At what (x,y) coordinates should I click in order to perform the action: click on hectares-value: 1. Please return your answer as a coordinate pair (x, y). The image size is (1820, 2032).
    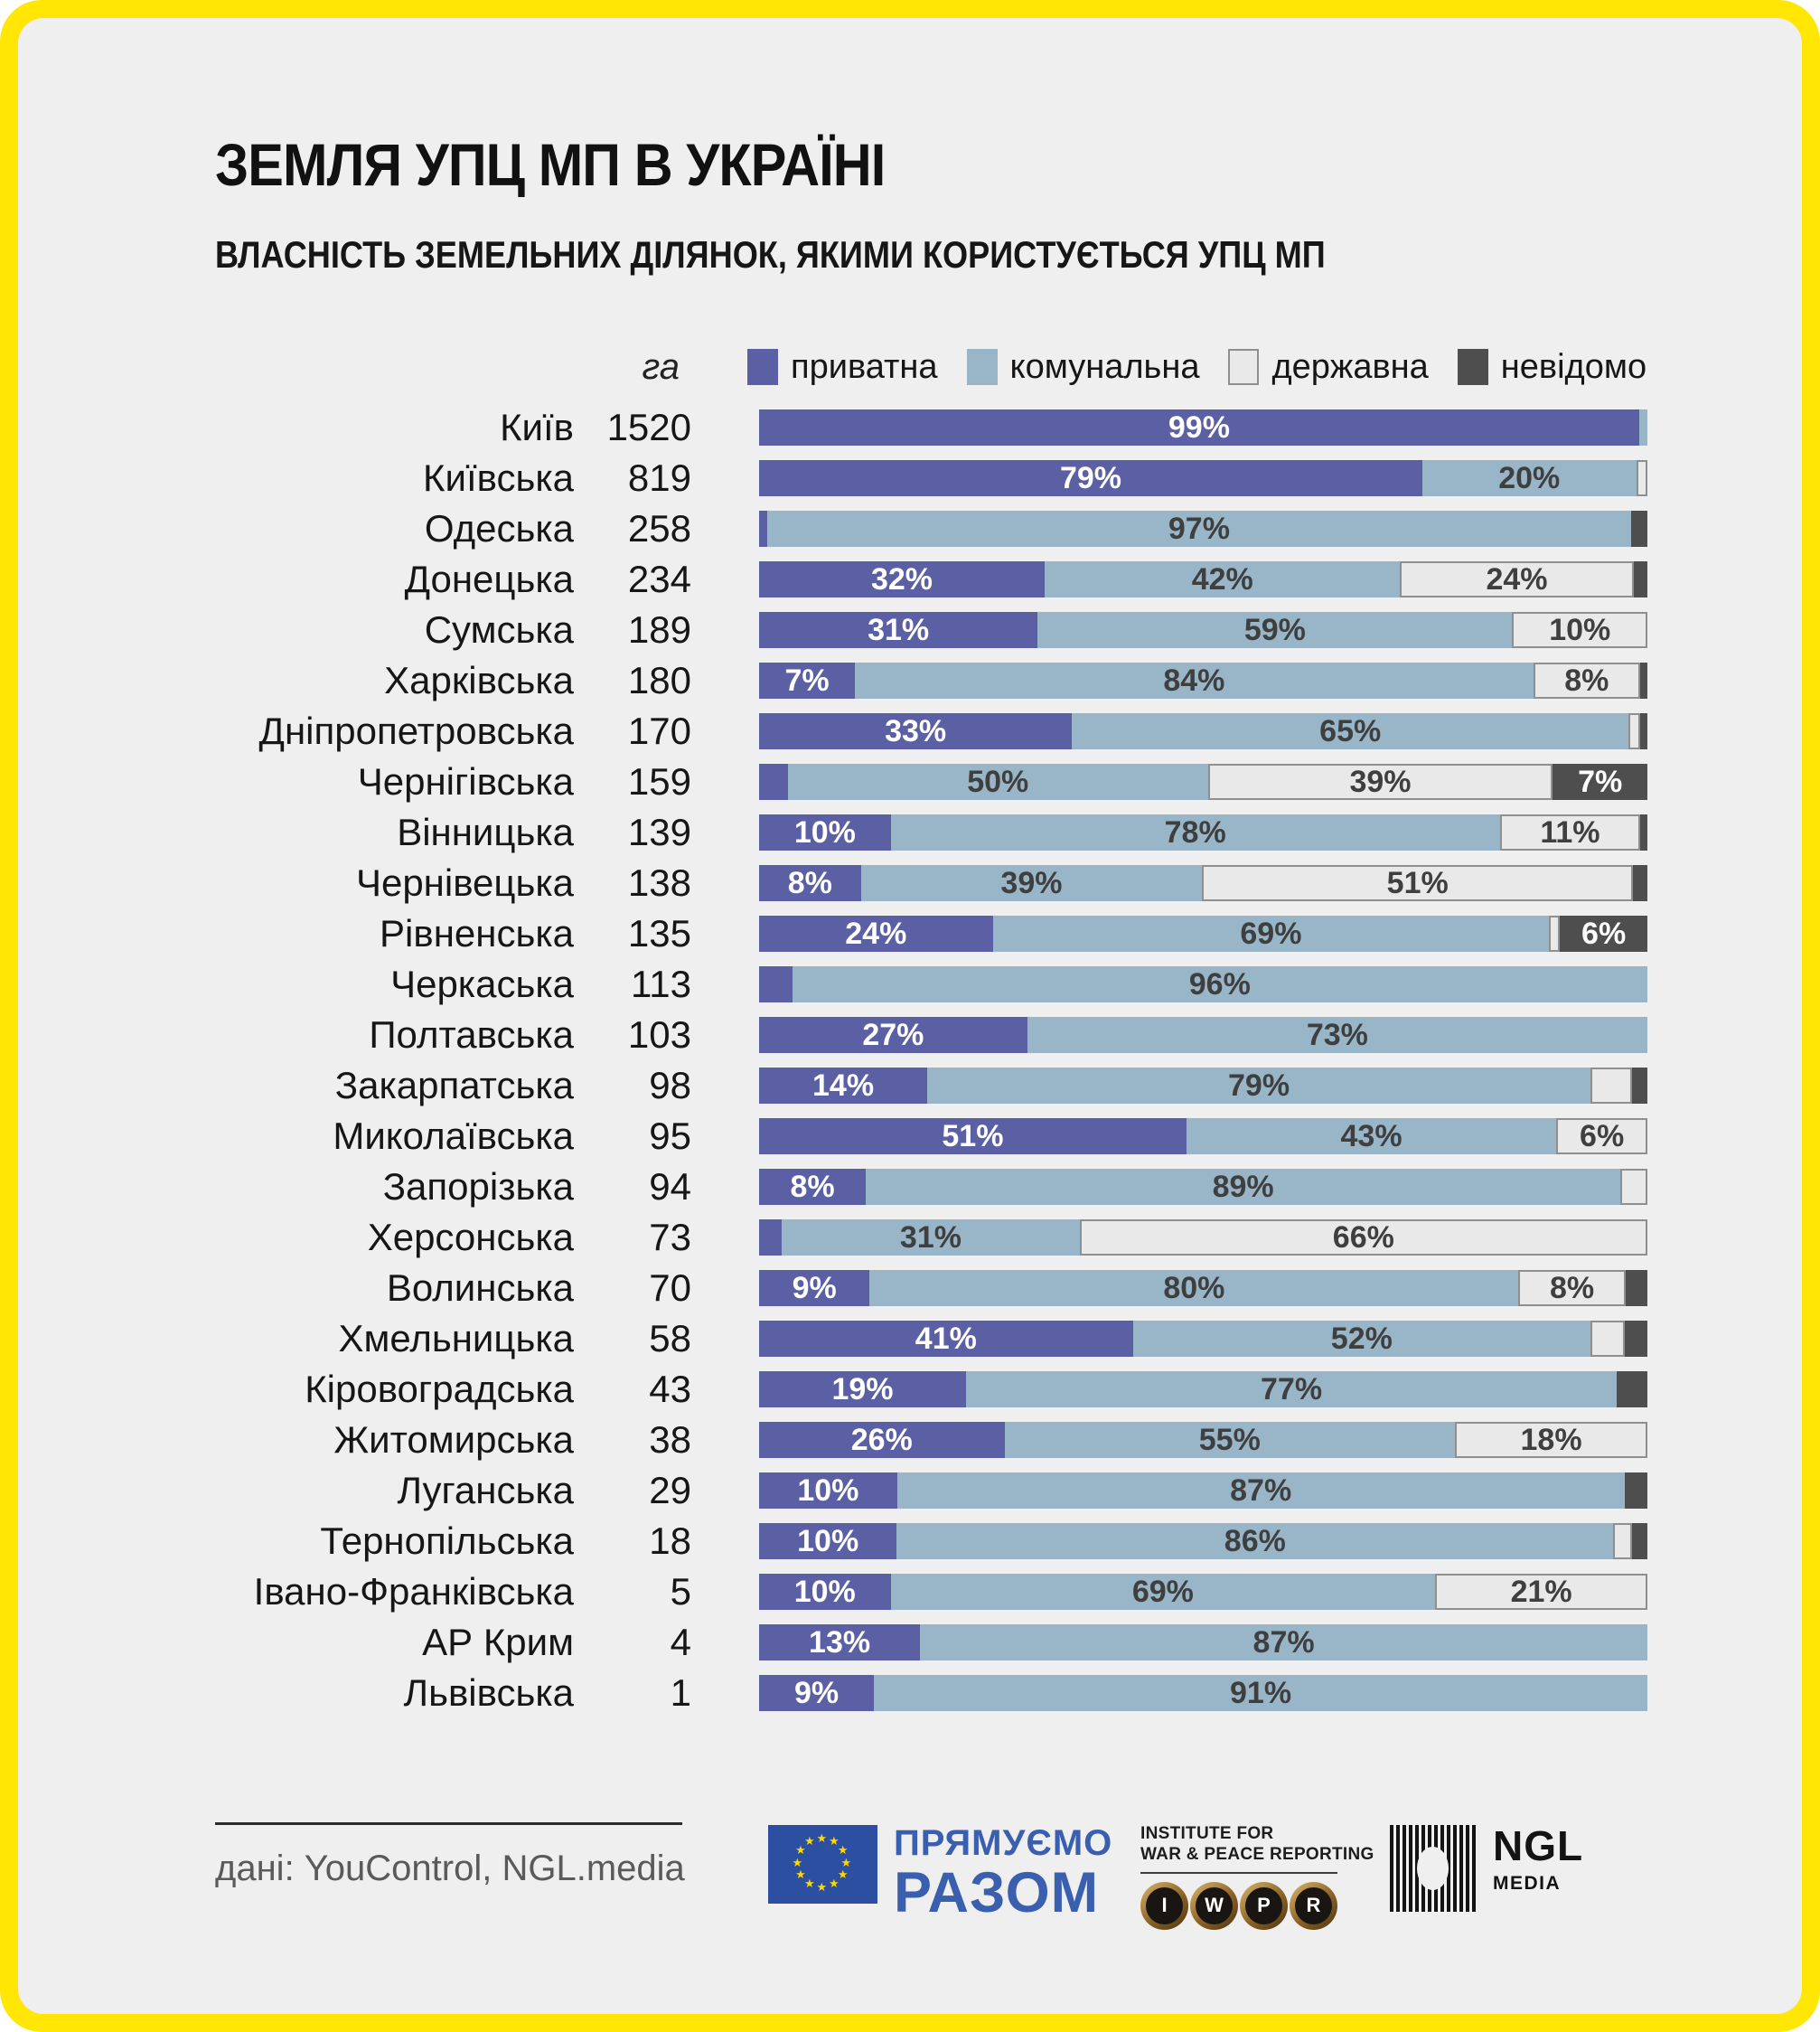
    Looking at the image, I should click on (680, 1692).